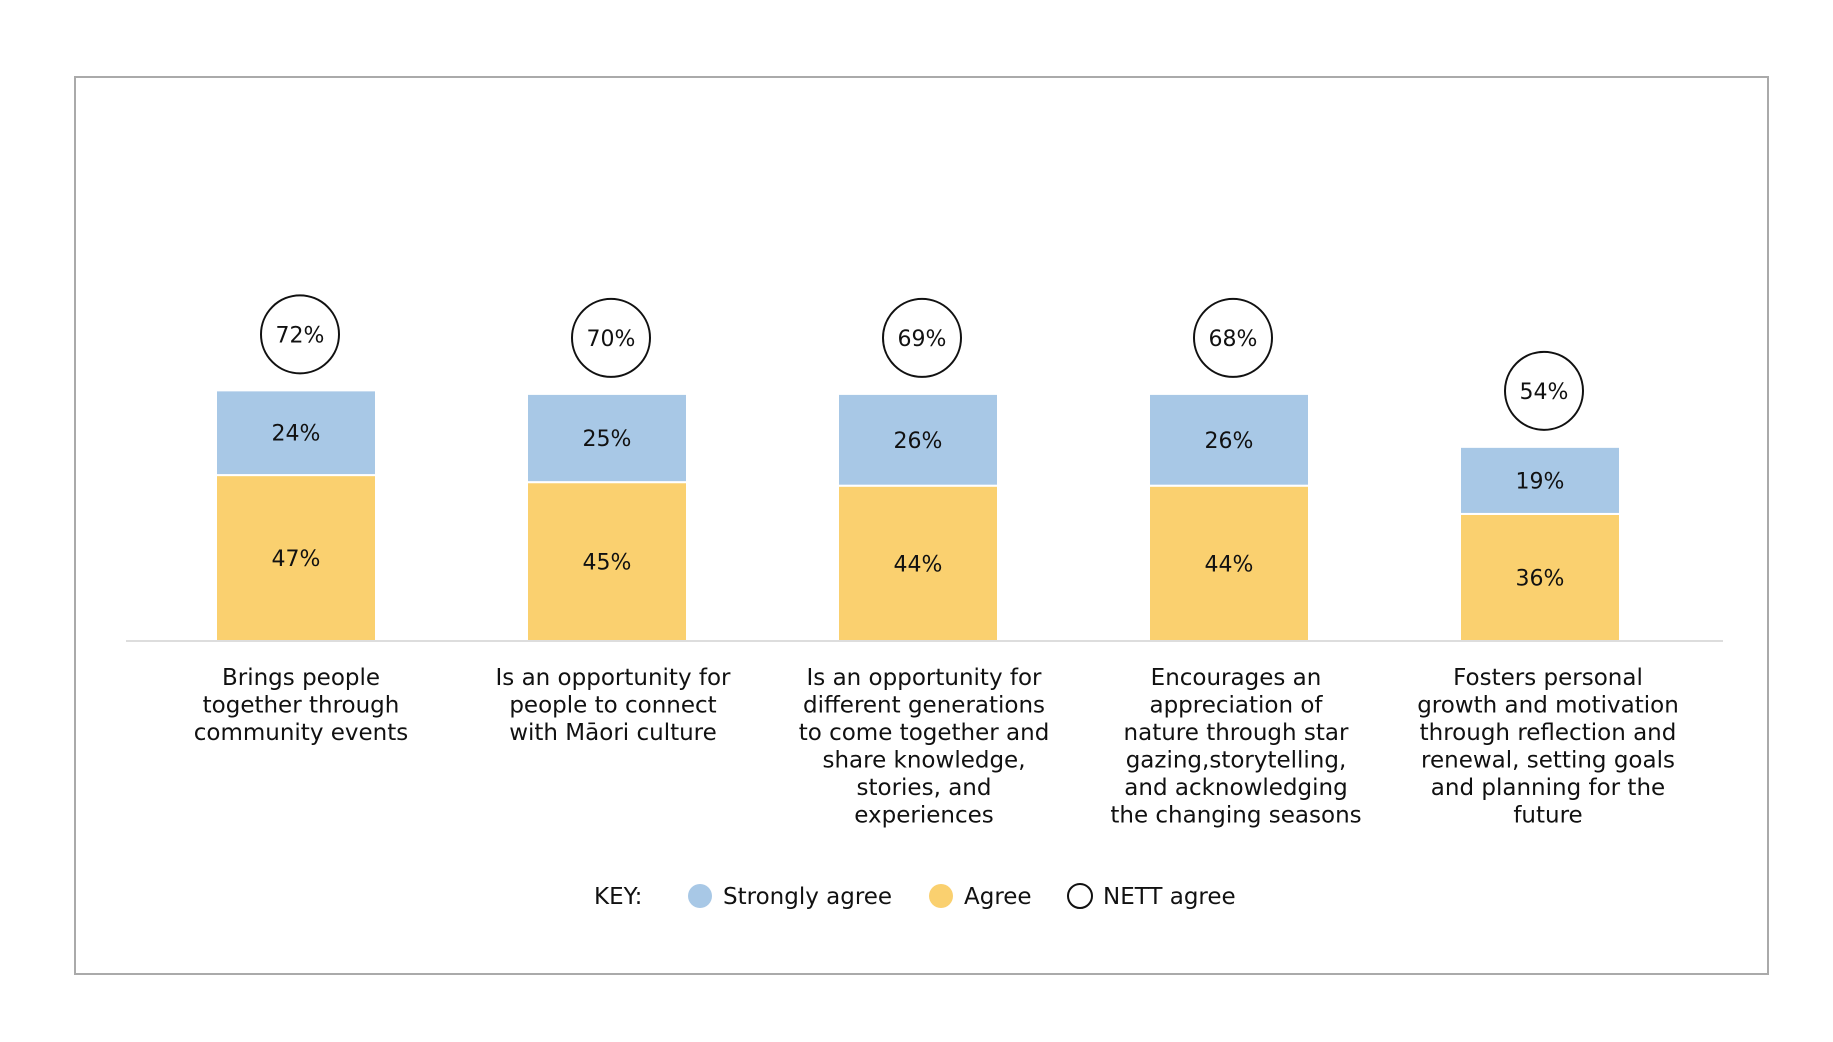  I want to click on category-label-line: and acknowledging, so click(1235, 788).